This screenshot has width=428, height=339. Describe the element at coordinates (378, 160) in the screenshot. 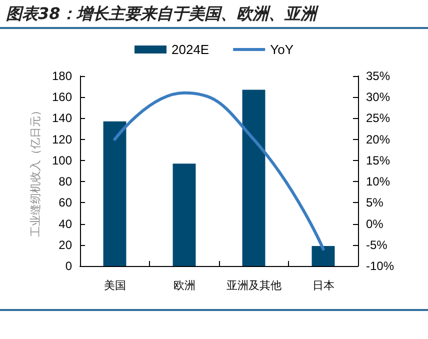

I see `y2-tick-label: 15%` at that location.